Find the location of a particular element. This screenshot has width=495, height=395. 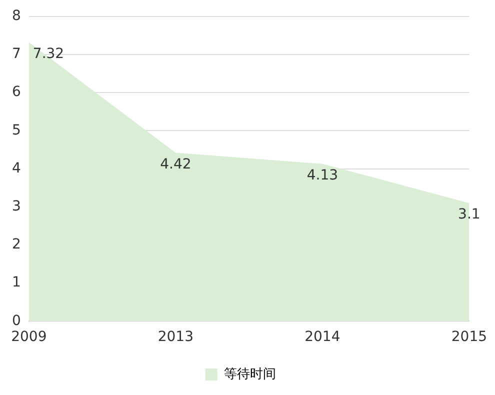

x-tick-label: 2013 is located at coordinates (176, 337).